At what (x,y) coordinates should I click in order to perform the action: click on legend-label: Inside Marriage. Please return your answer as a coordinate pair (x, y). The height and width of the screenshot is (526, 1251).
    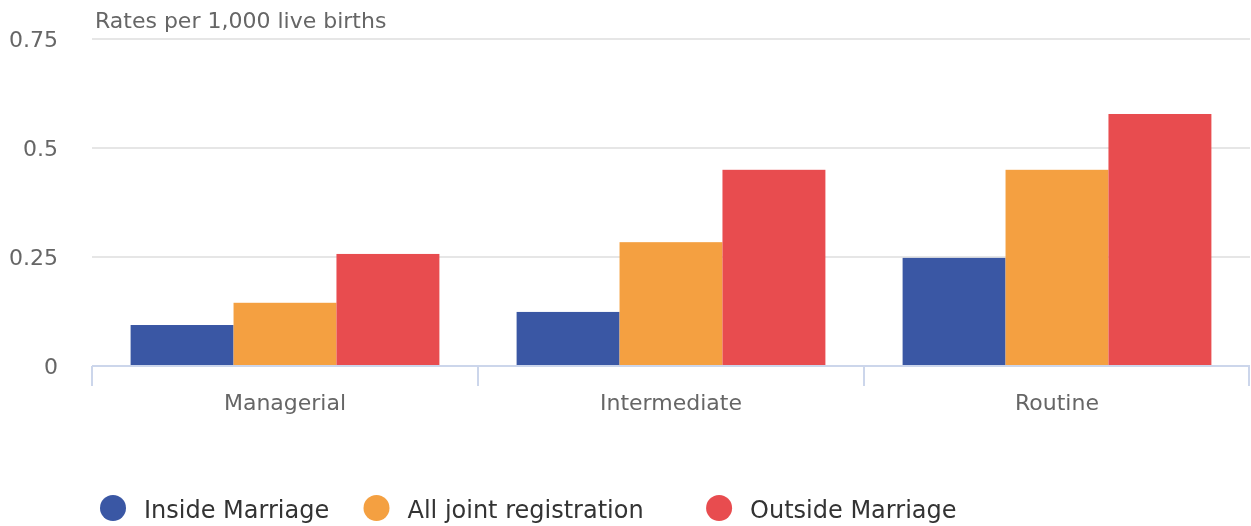
    Looking at the image, I should click on (237, 510).